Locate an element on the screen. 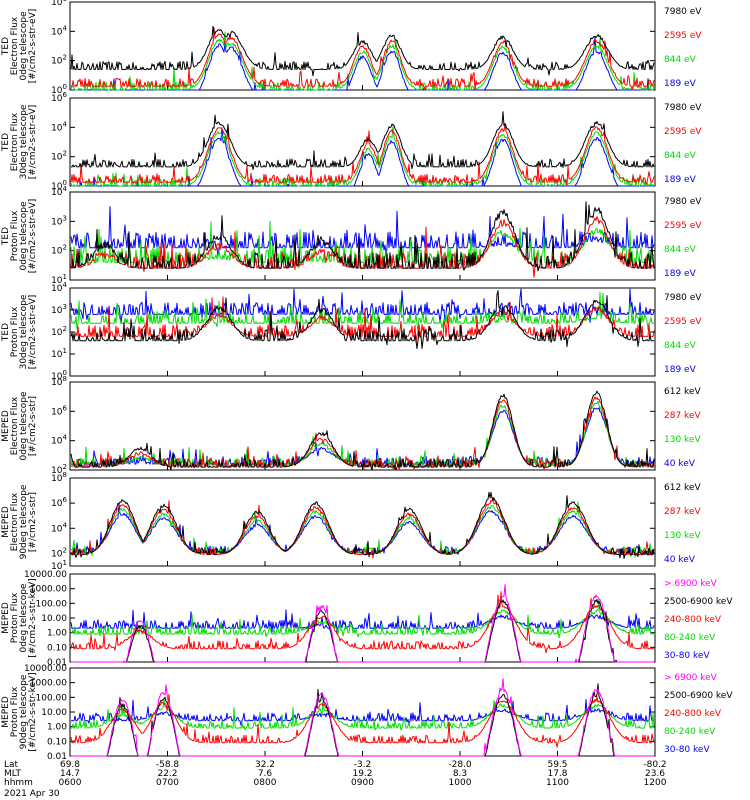 Image resolution: width=750 pixels, height=800 pixels. footer-lat-value: 69.8 is located at coordinates (70, 765).